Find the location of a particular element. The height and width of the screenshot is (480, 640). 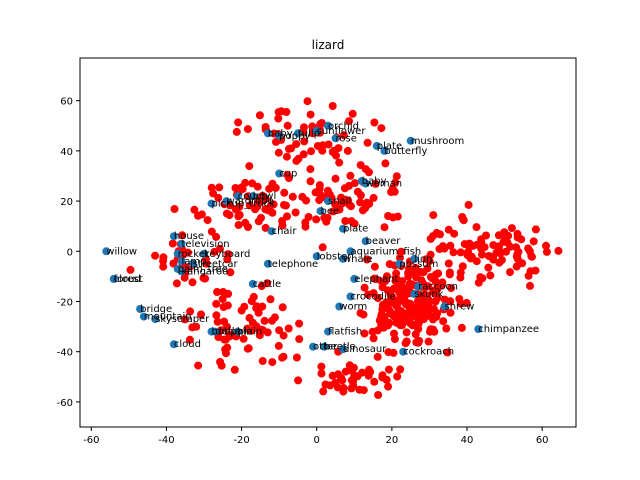

y-tick-label: 60 is located at coordinates (66, 102).